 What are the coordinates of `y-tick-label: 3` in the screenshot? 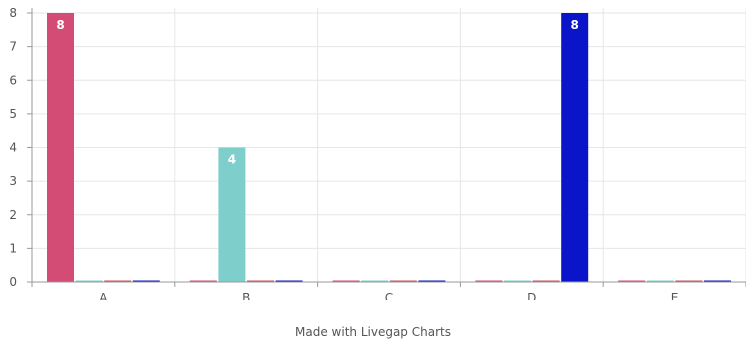 It's located at (13, 181).